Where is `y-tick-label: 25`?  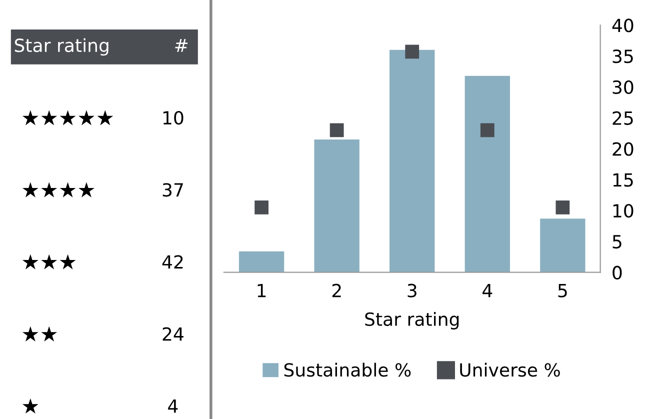 y-tick-label: 25 is located at coordinates (622, 118).